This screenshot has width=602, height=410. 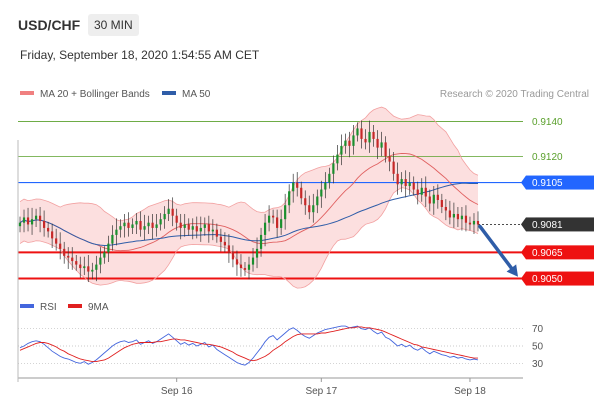 What do you see at coordinates (196, 94) in the screenshot?
I see `ma50-legend-label: MA 50` at bounding box center [196, 94].